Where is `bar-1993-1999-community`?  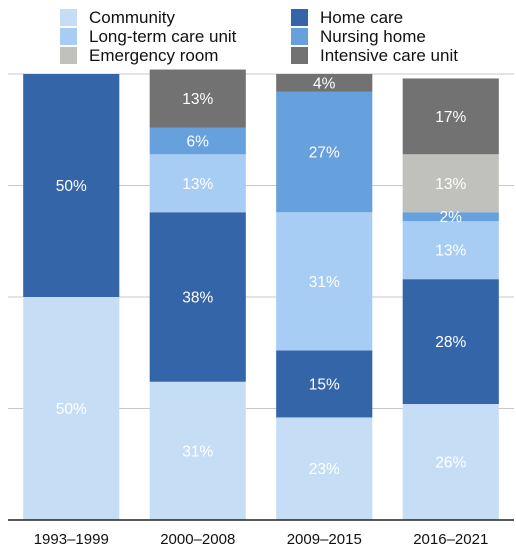
bar-1993-1999-community is located at coordinates (71, 408).